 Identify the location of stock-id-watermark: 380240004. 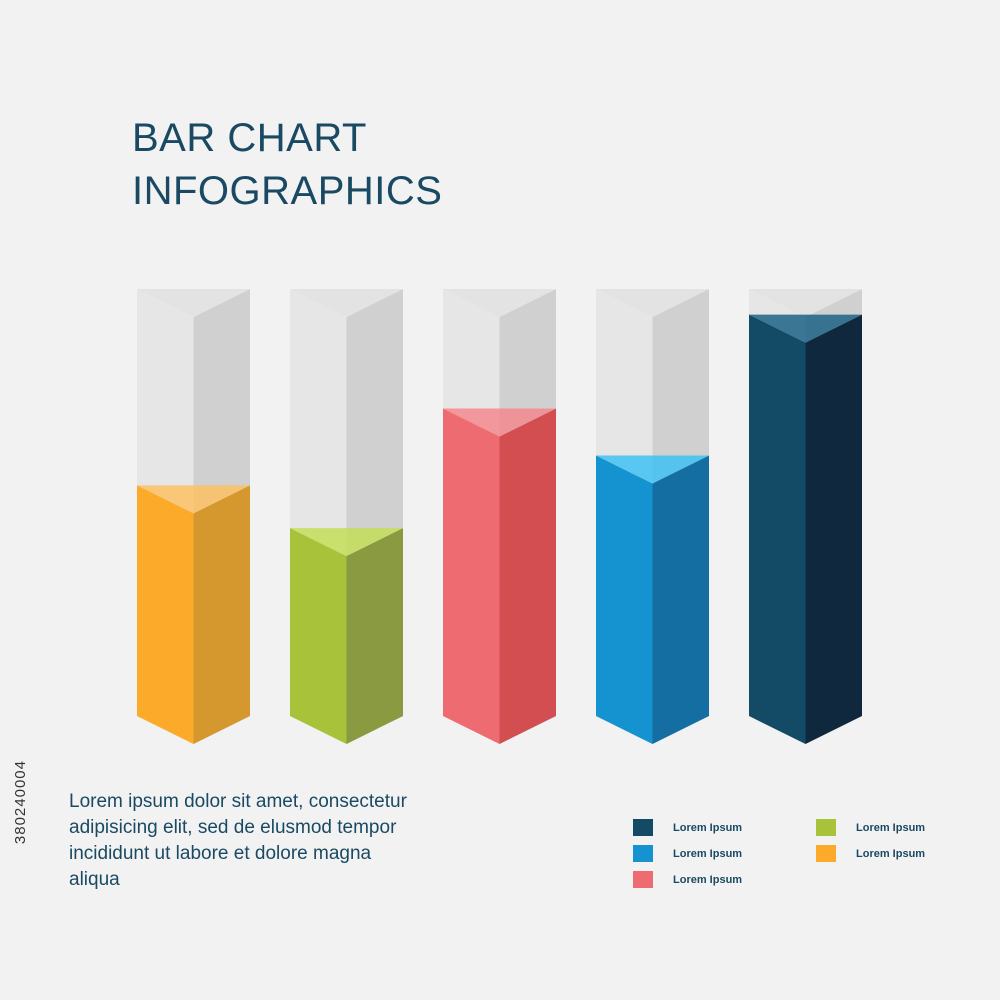
(20, 802).